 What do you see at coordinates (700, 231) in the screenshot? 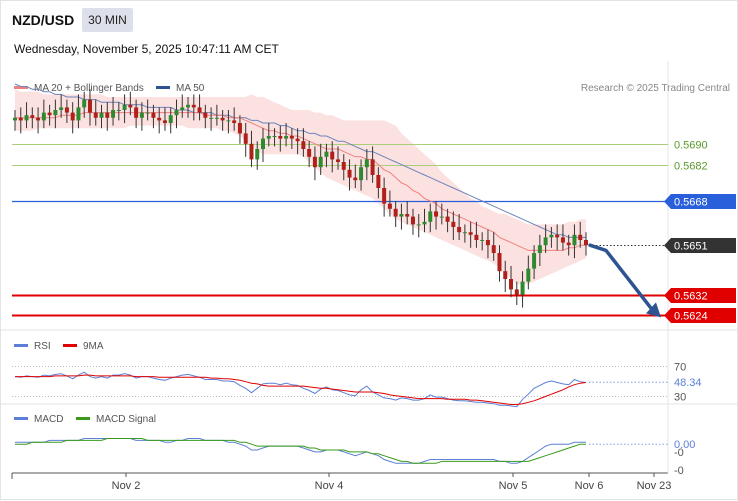
I see `price-badges: 0.5690 0.5682 0.5668 0.5651 0.5632 0.5624` at bounding box center [700, 231].